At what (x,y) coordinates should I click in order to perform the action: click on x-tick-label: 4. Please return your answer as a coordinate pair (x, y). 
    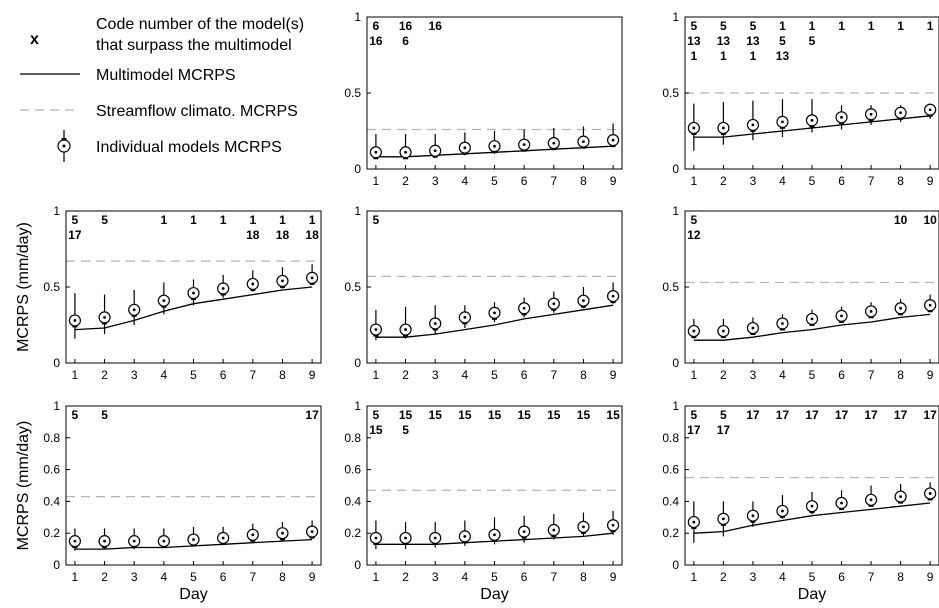
    Looking at the image, I should click on (782, 577).